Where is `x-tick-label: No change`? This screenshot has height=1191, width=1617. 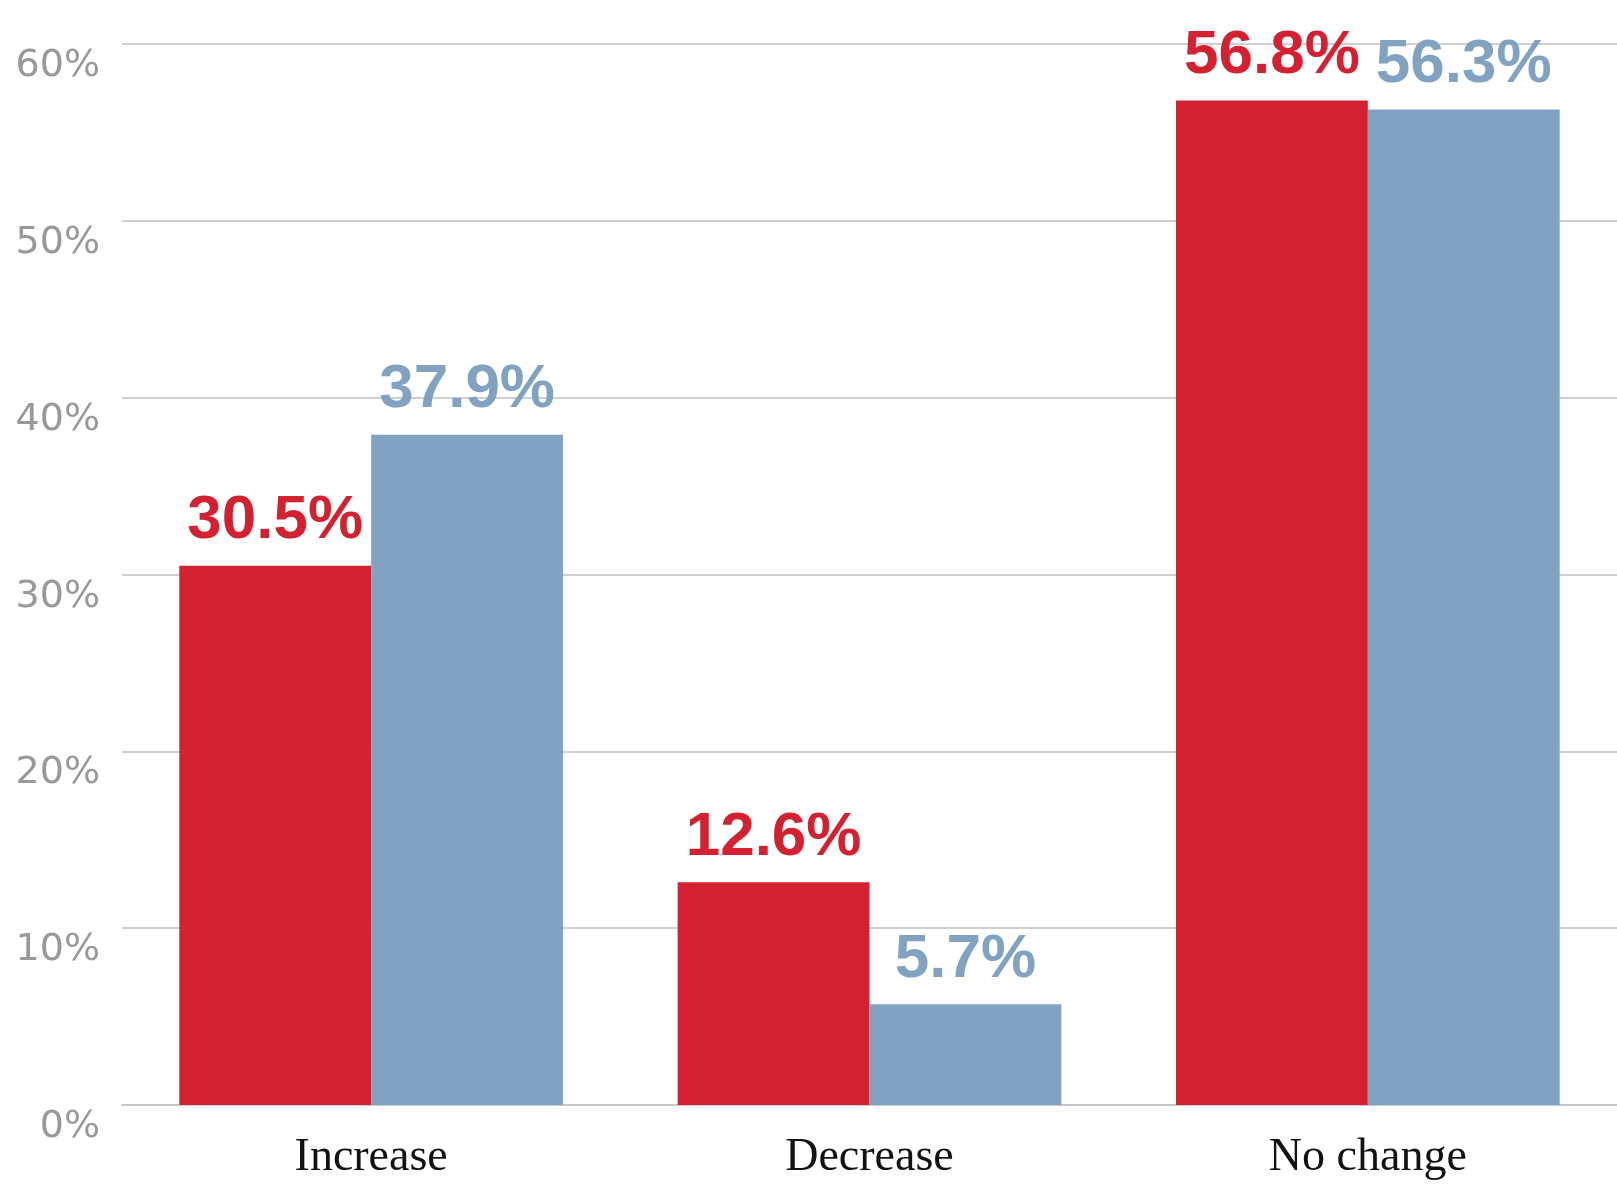 x-tick-label: No change is located at coordinates (1367, 1154).